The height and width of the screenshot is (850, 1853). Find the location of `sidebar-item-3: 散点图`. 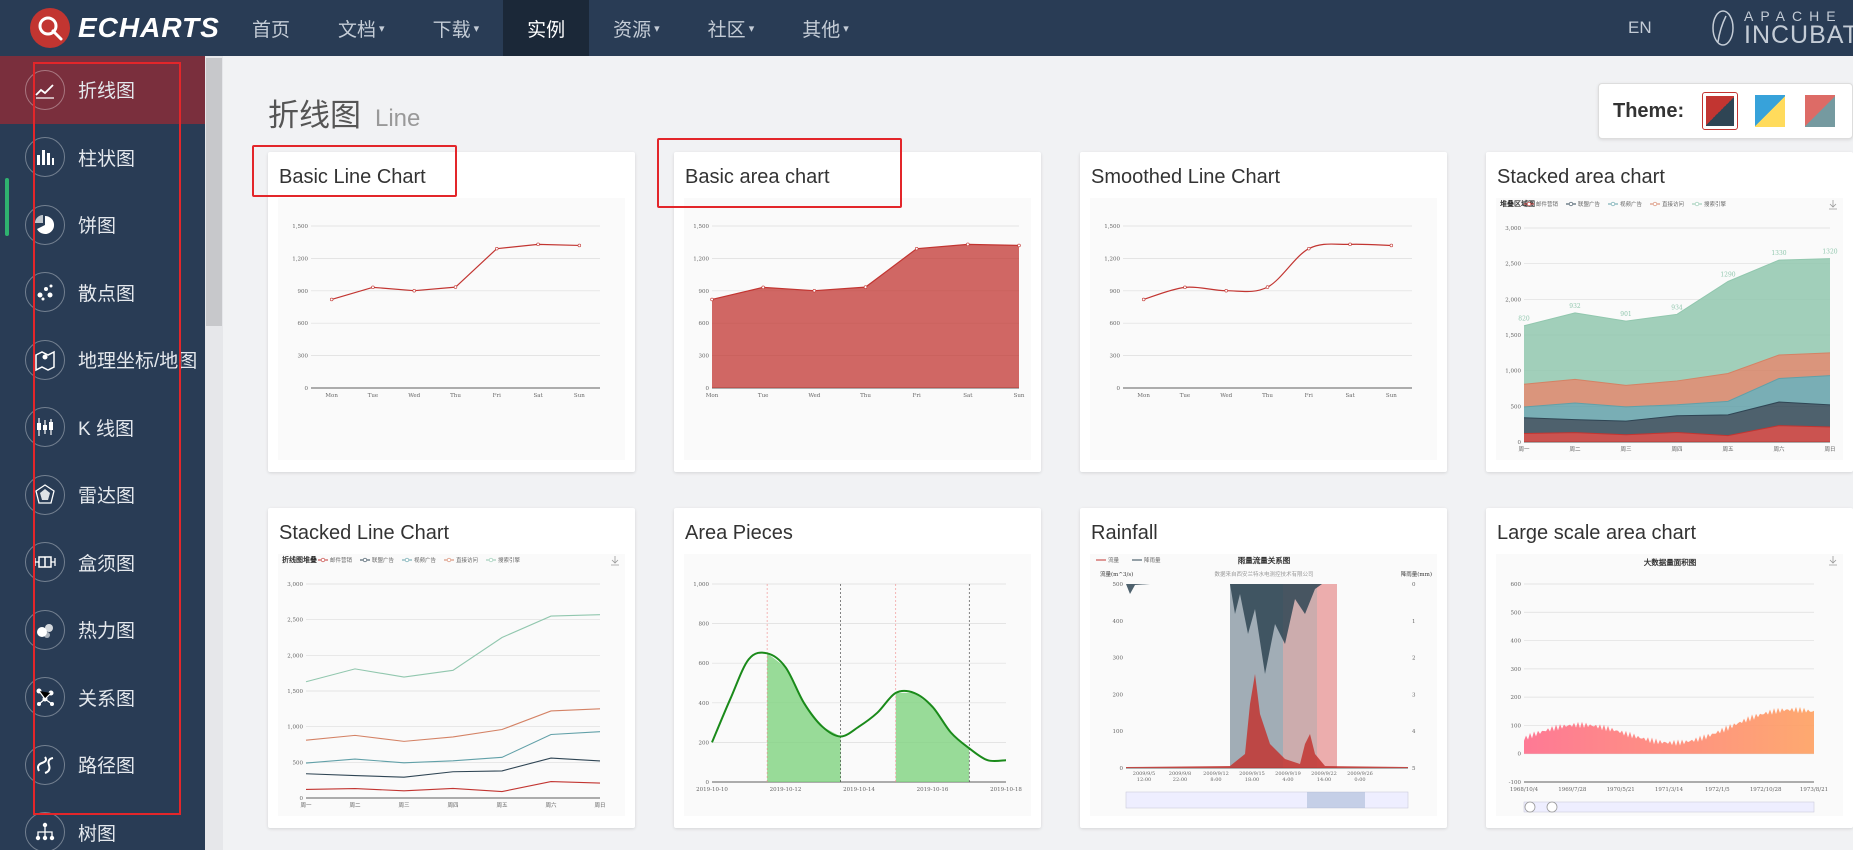

sidebar-item-3: 散点图 is located at coordinates (102, 293).